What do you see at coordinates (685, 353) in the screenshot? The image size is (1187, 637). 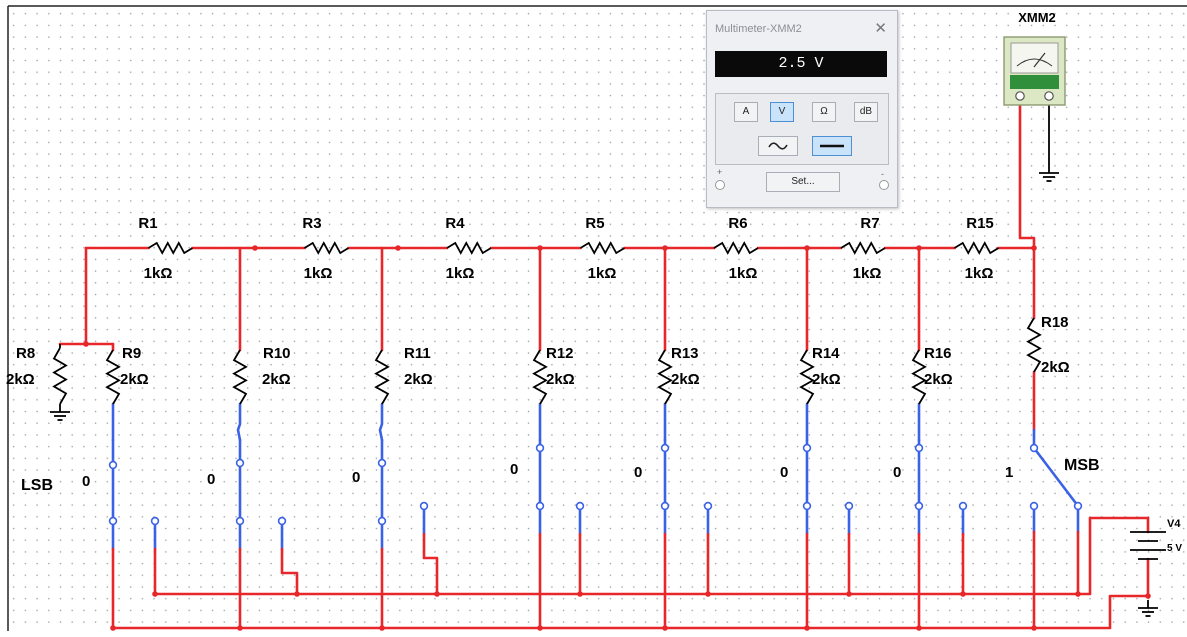 I see `r13-name: R13` at bounding box center [685, 353].